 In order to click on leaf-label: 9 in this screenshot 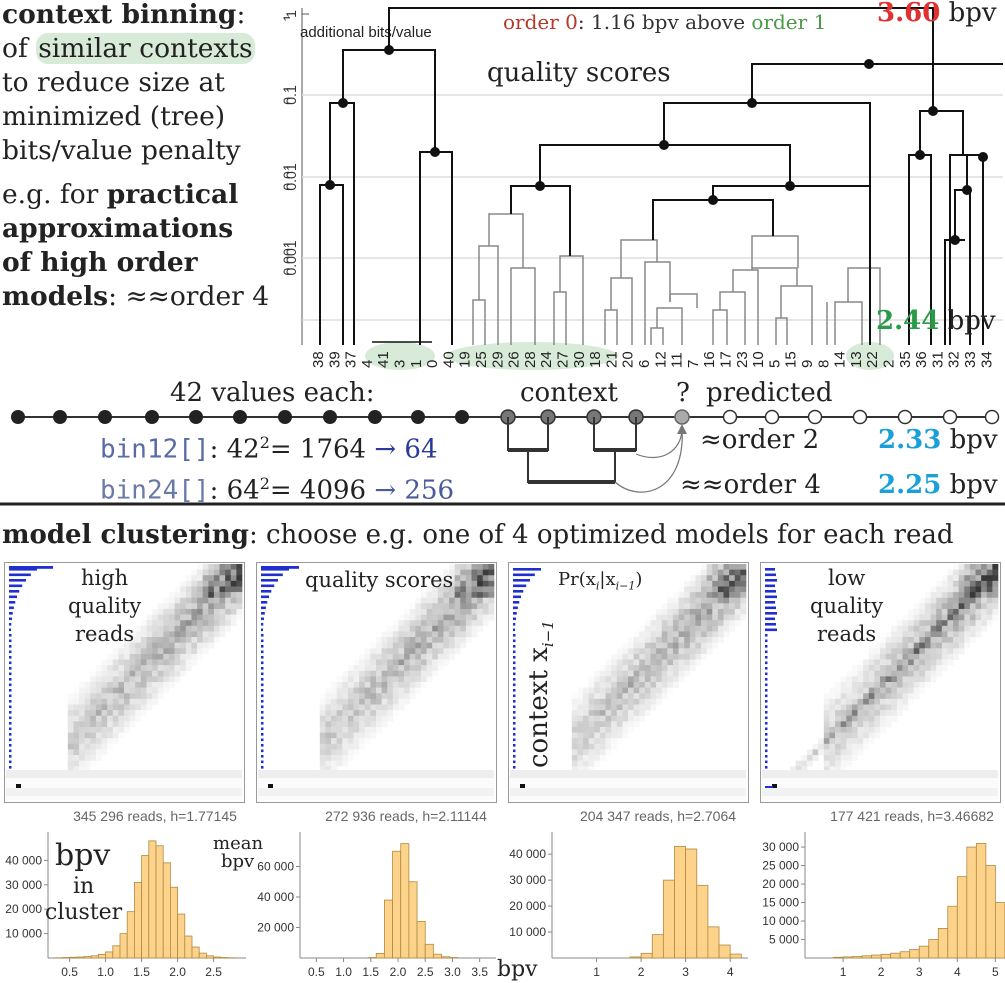, I will do `click(807, 364)`.